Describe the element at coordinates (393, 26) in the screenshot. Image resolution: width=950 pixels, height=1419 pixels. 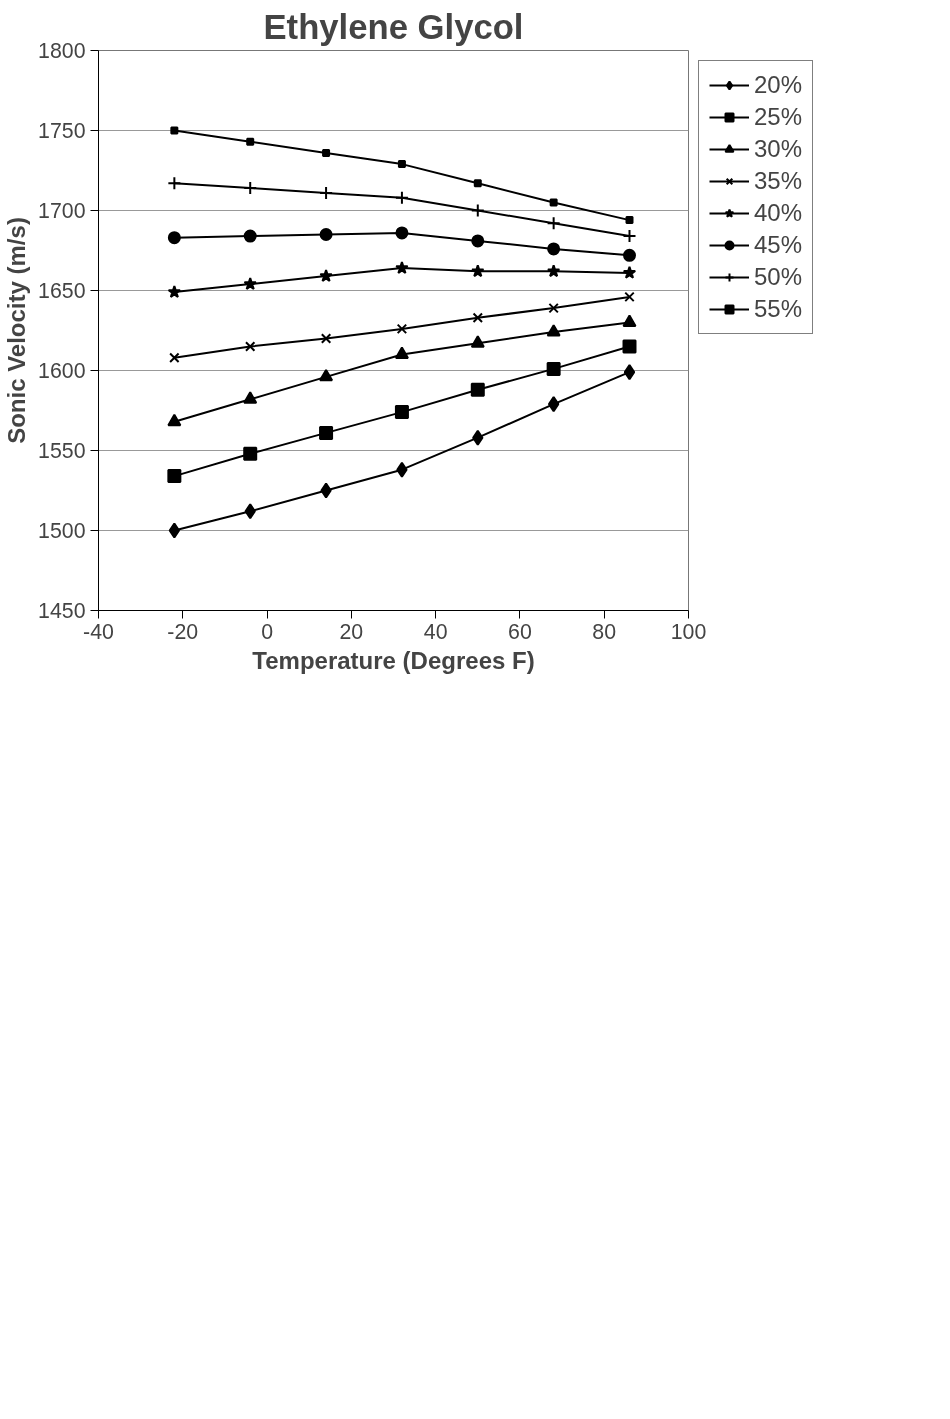
I see `chart-title: Ethylene Glycol` at that location.